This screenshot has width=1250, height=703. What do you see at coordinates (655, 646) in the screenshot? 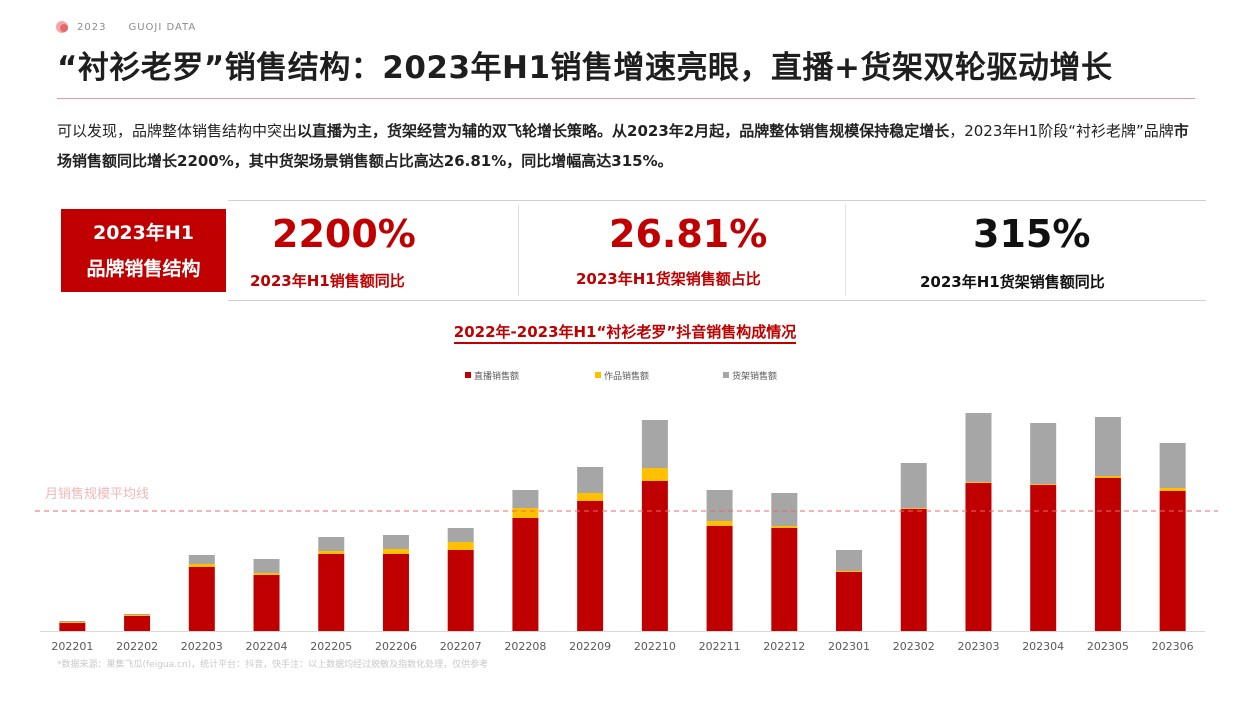
I see `x-tick-label: 202210` at bounding box center [655, 646].